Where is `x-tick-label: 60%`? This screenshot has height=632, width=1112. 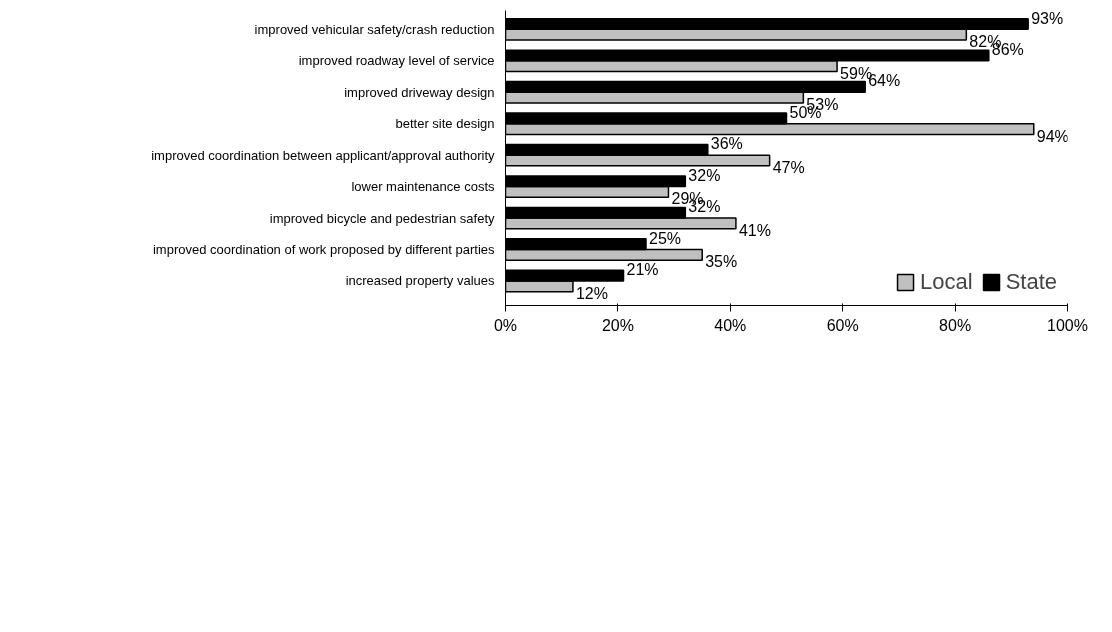 x-tick-label: 60% is located at coordinates (842, 325).